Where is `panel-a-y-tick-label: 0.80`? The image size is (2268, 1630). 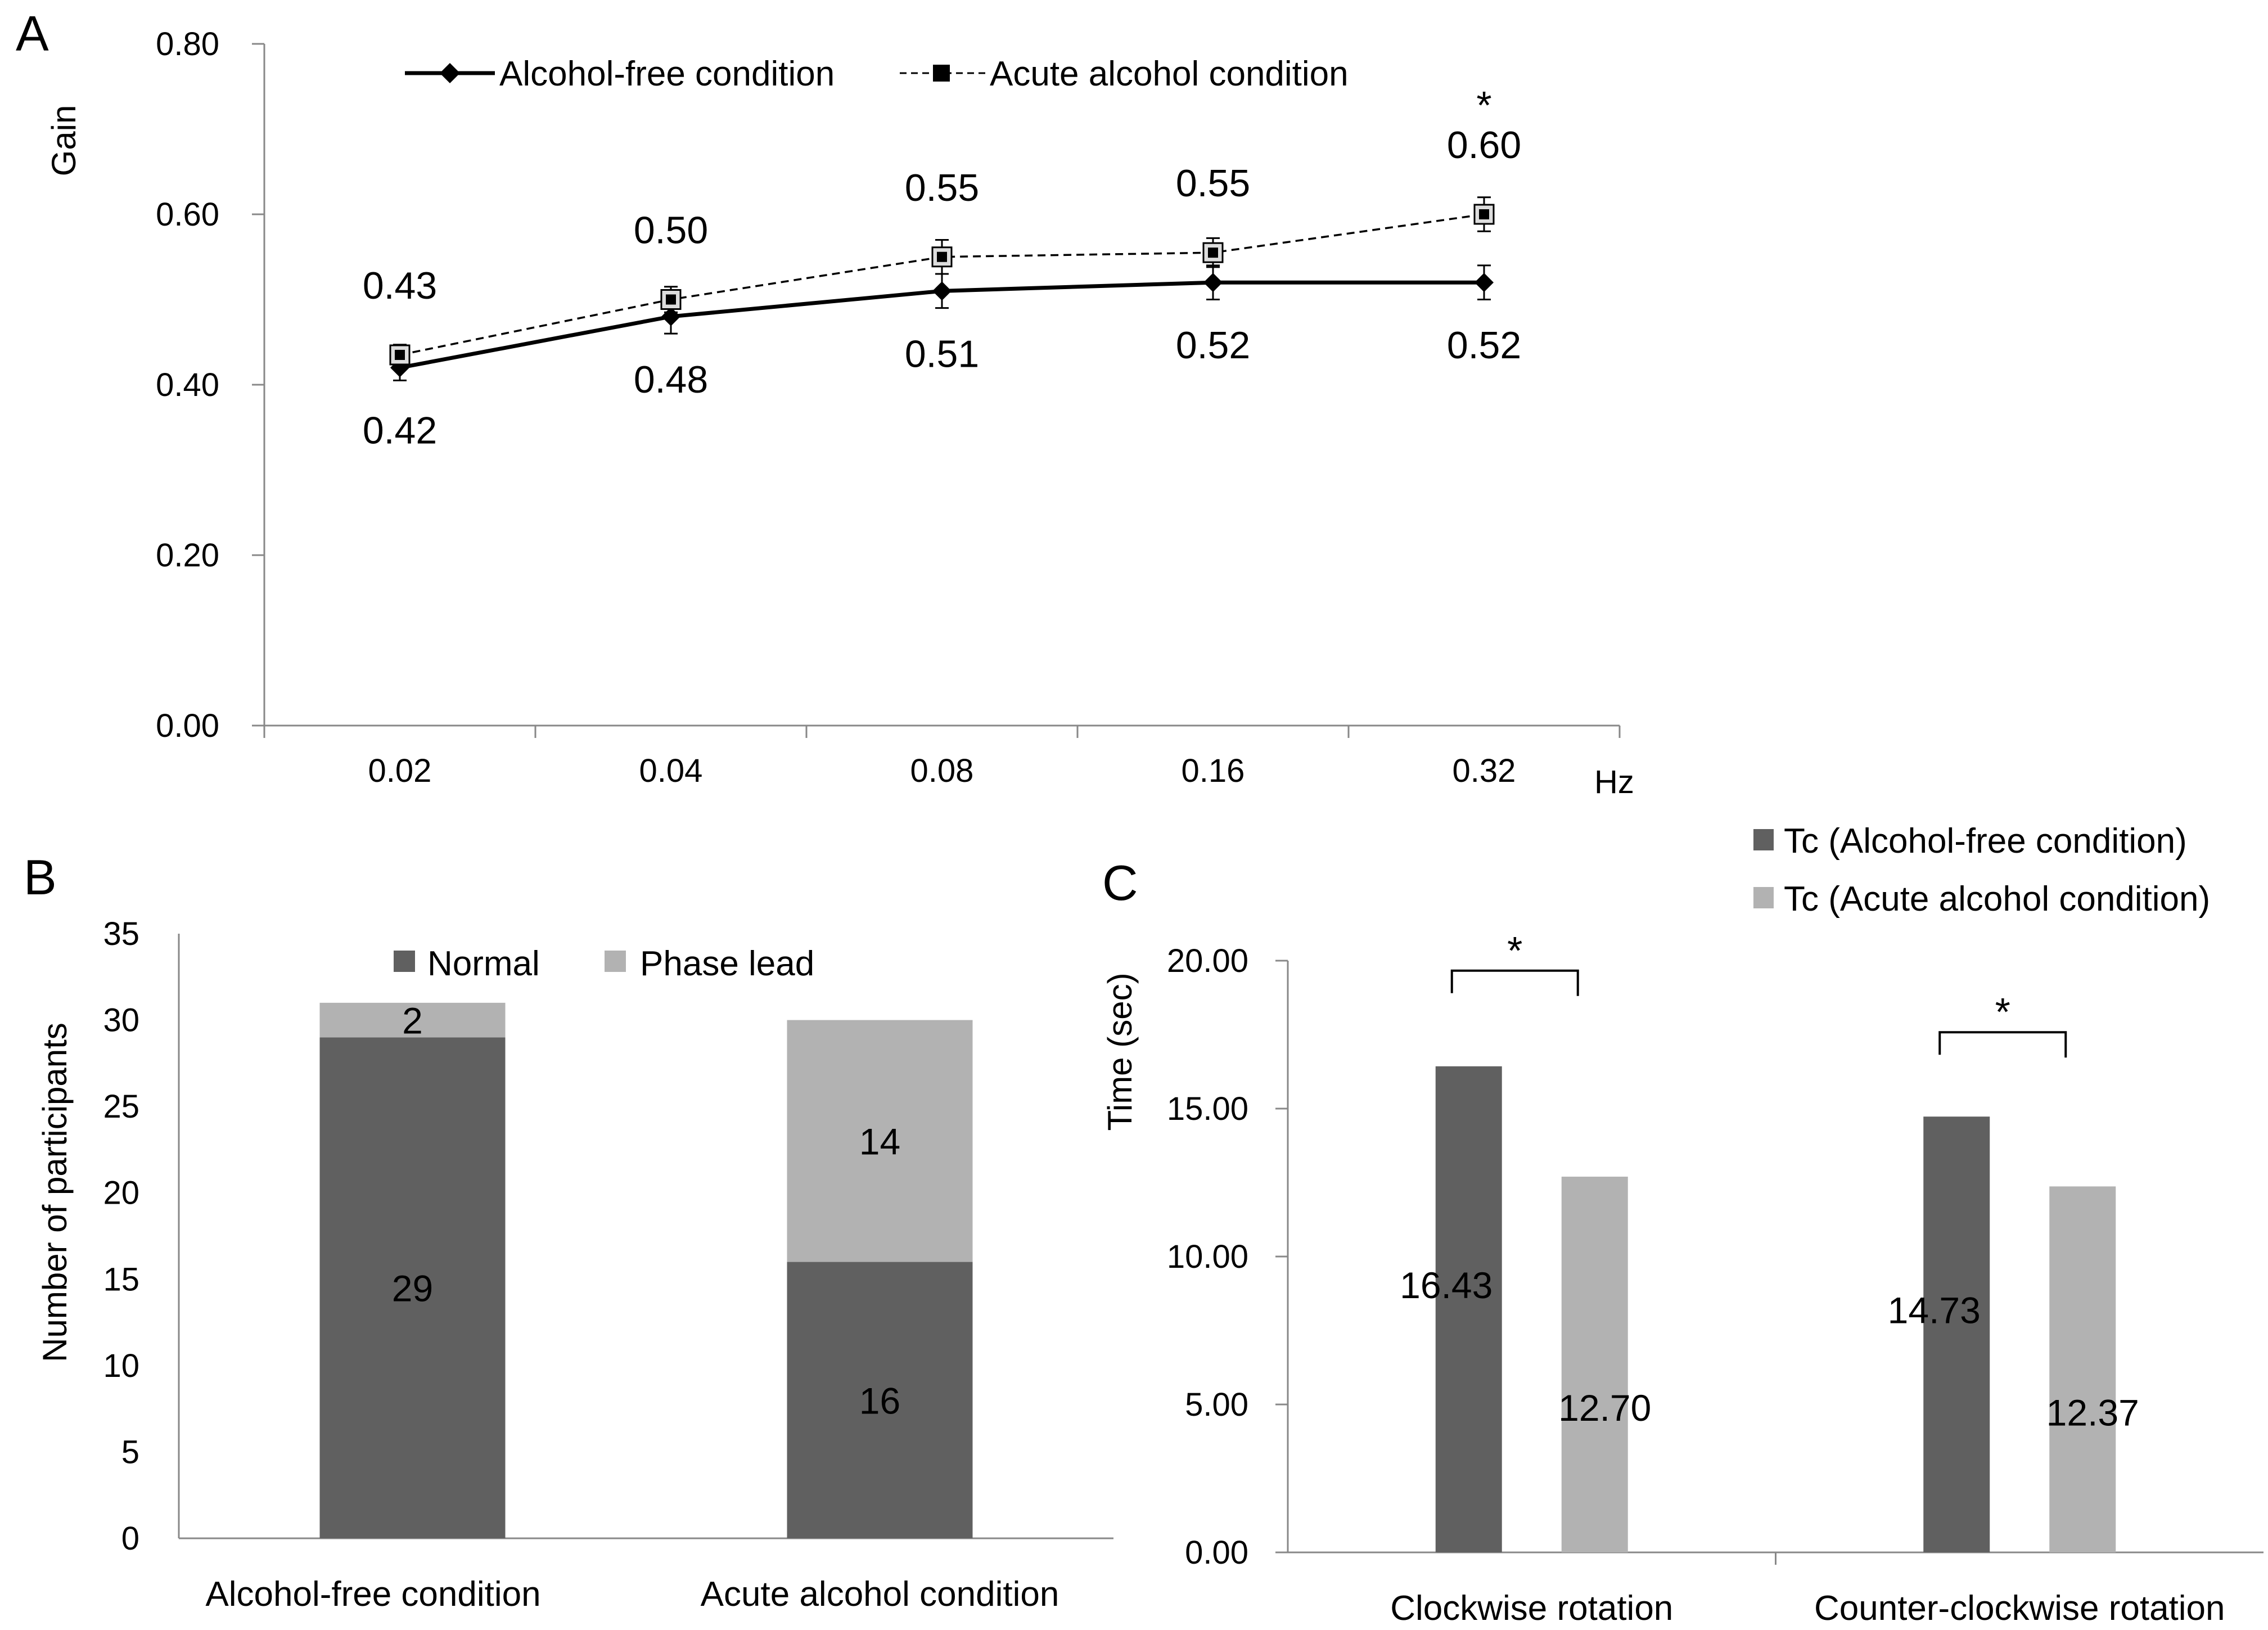
panel-a-y-tick-label: 0.80 is located at coordinates (187, 44).